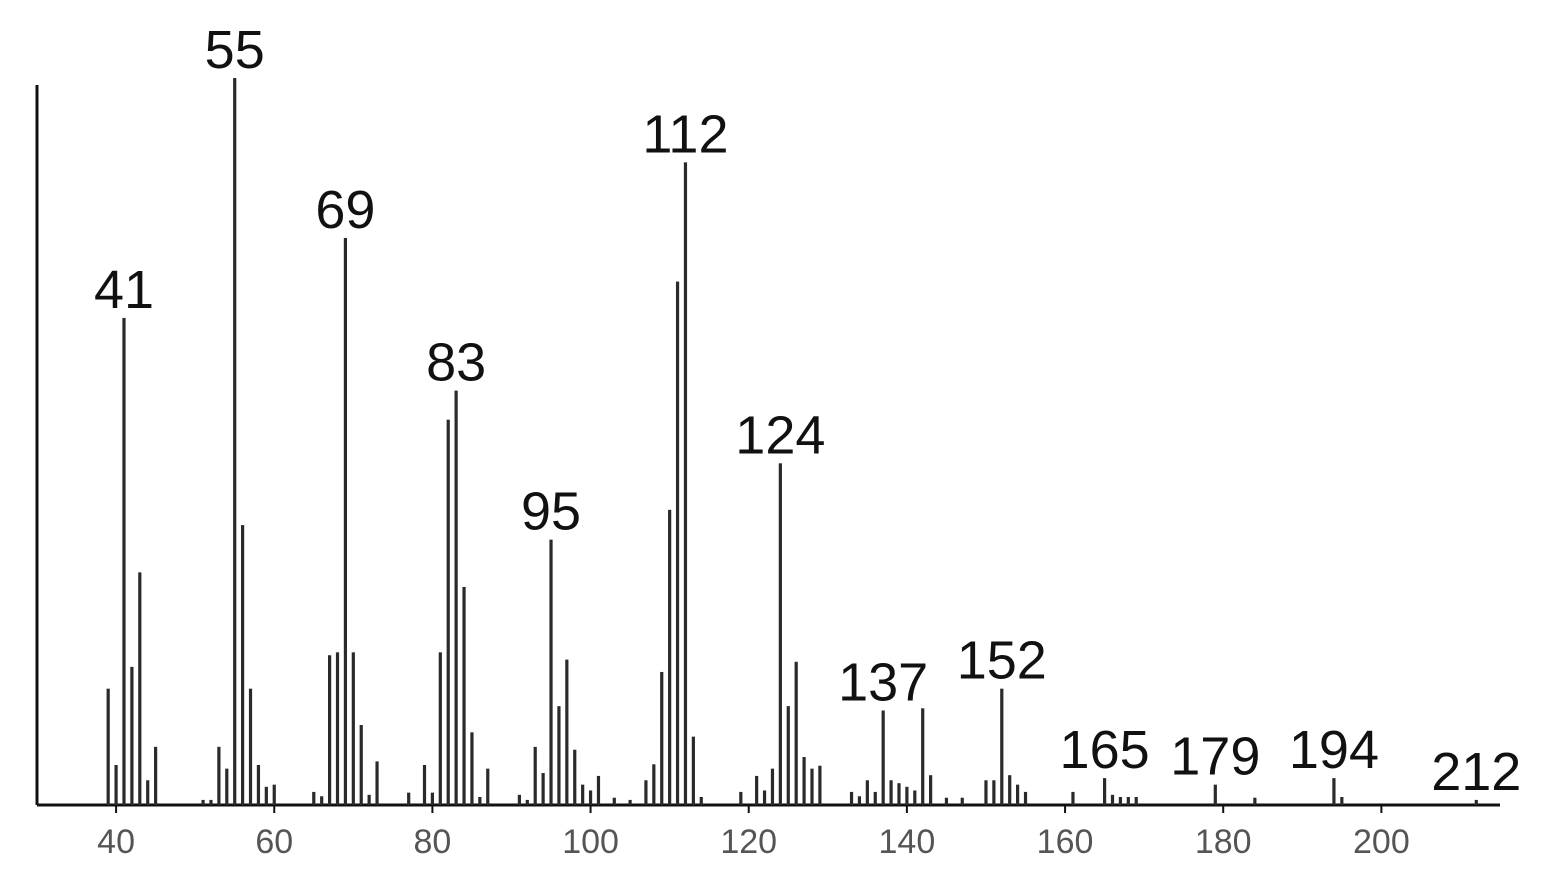  I want to click on x-tick-label: 160, so click(1065, 842).